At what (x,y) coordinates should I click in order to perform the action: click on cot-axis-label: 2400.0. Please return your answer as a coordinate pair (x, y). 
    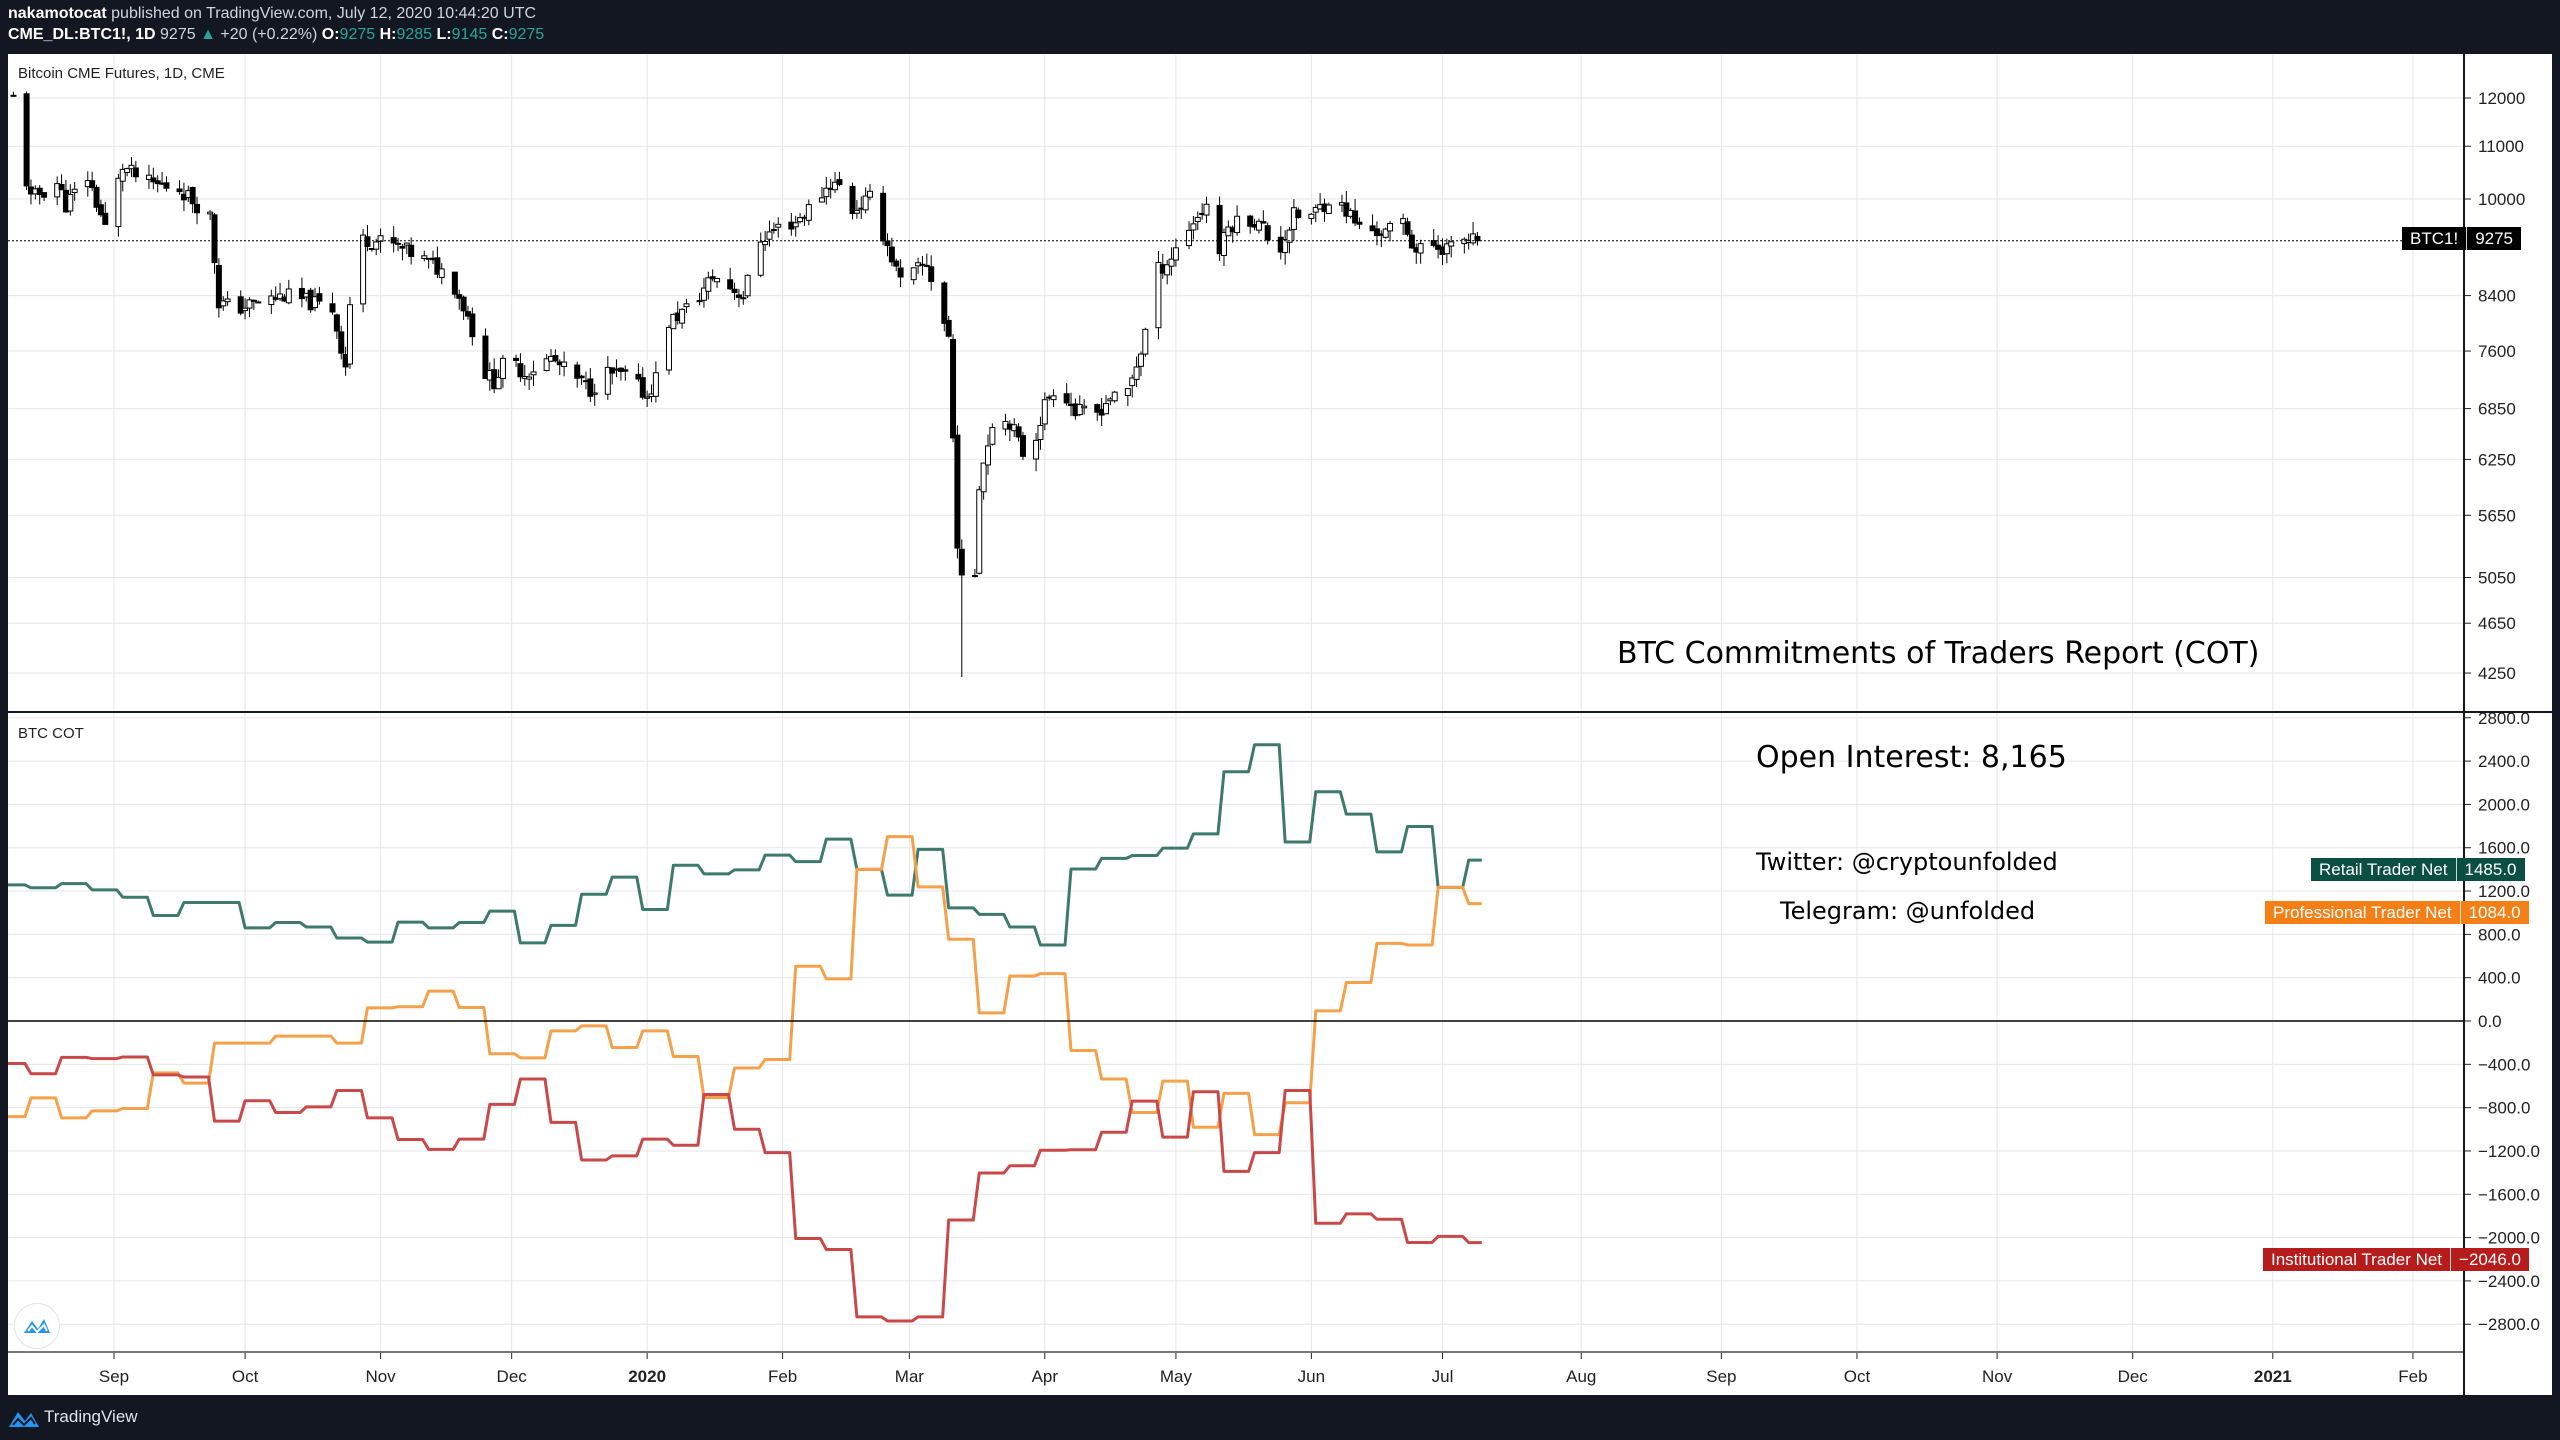
    Looking at the image, I should click on (2504, 761).